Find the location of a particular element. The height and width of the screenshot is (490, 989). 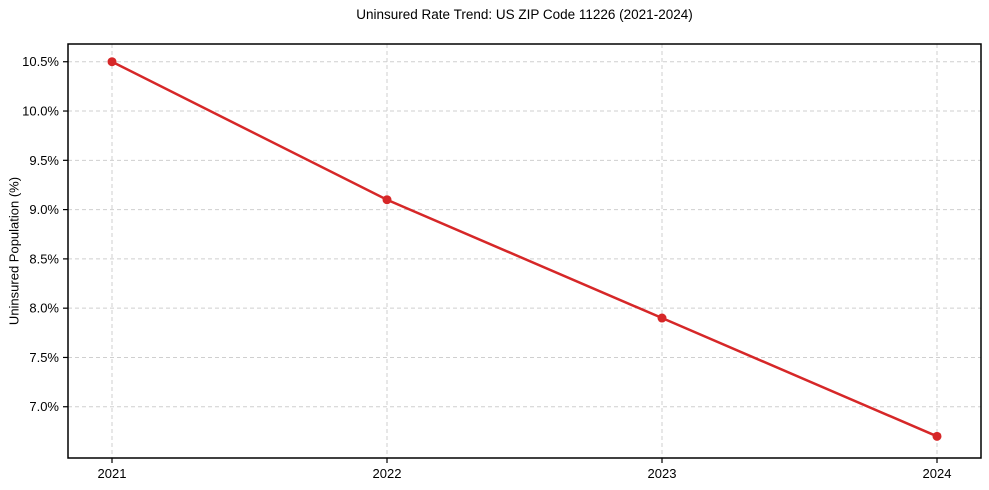

y-tick-label: 8.5% is located at coordinates (44, 258).